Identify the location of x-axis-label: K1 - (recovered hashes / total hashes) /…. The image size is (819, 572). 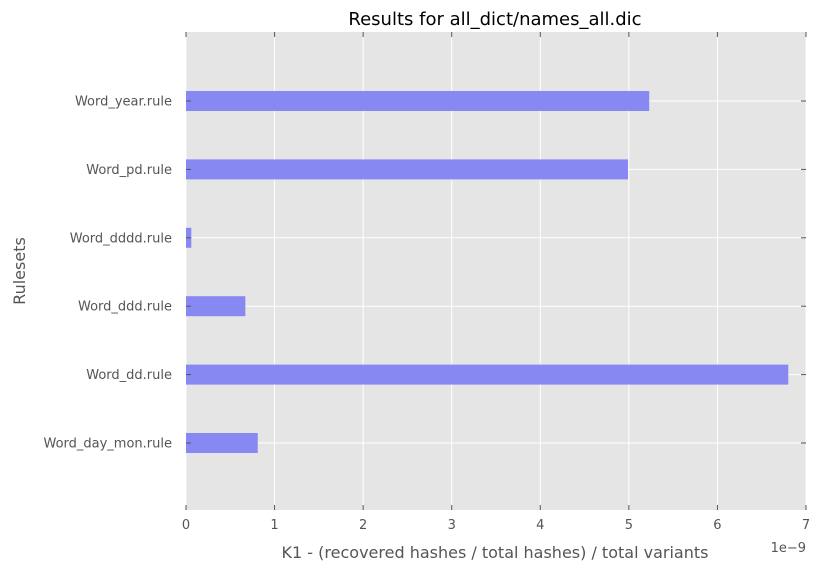
(495, 552).